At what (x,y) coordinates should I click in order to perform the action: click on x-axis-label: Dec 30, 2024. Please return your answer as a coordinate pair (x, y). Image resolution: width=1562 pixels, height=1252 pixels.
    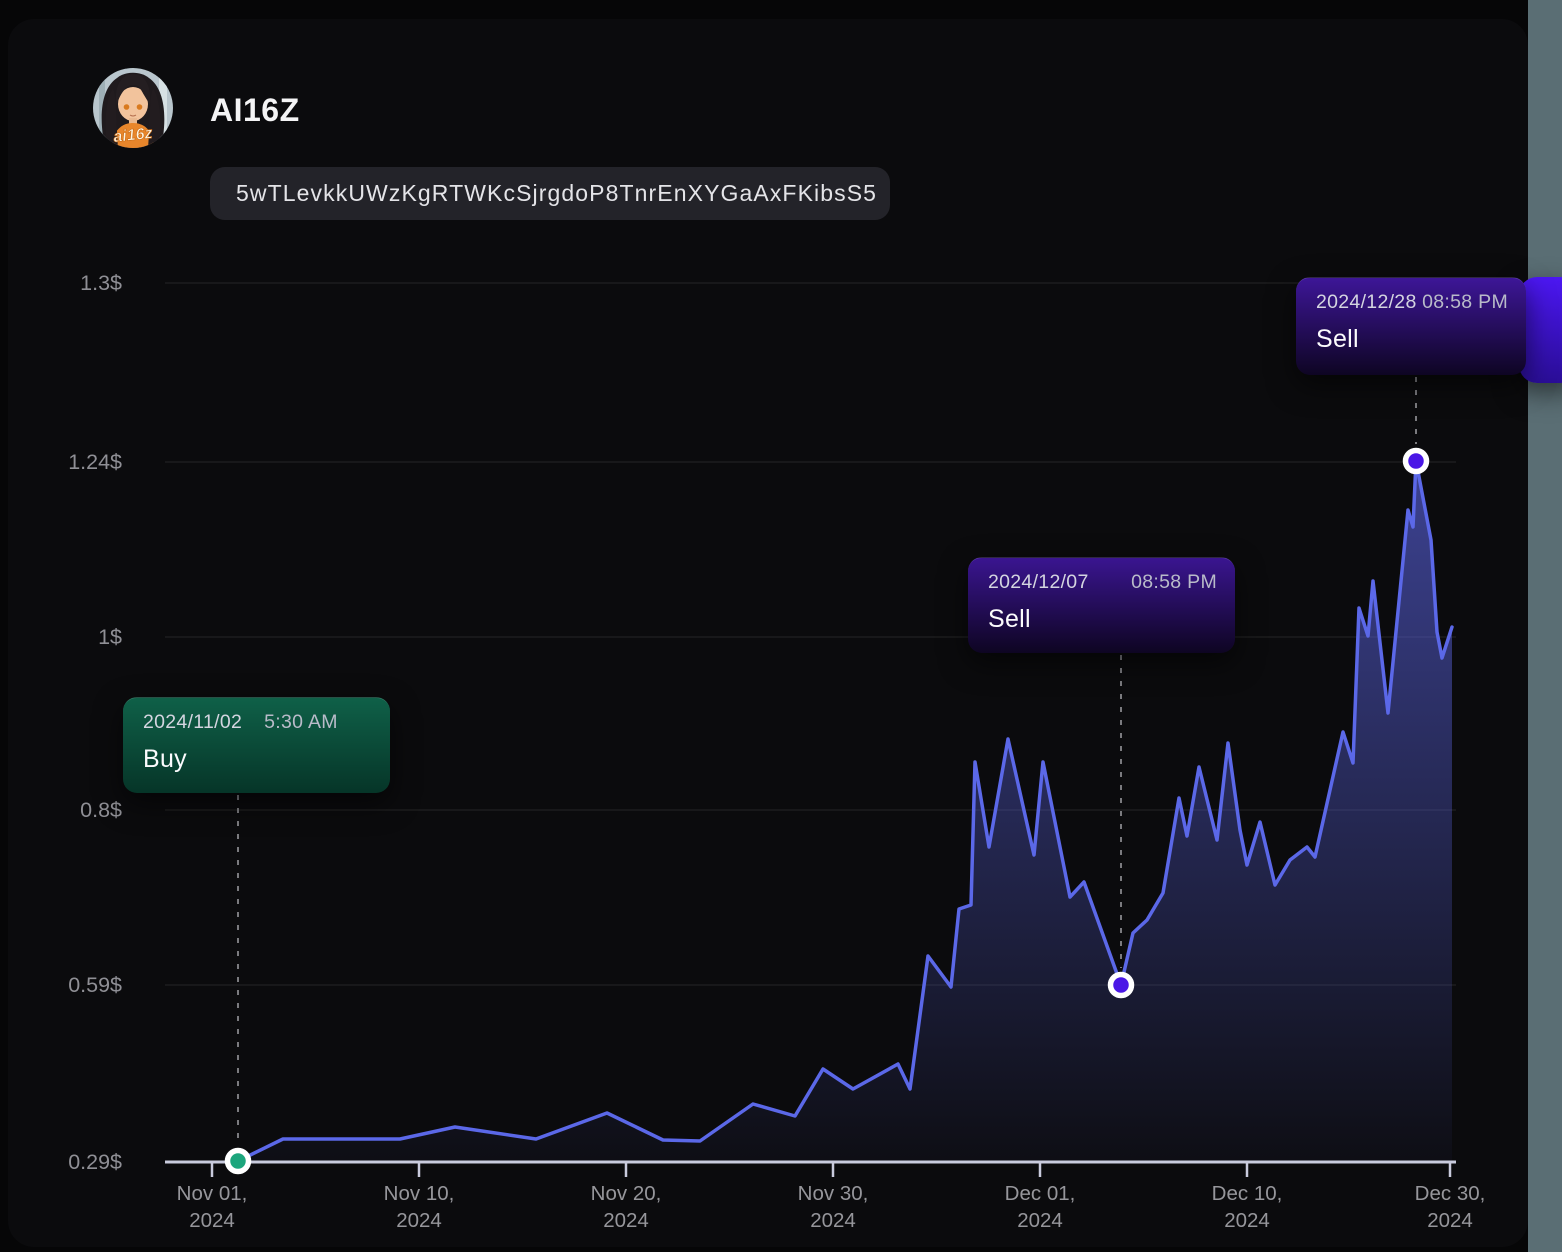
    Looking at the image, I should click on (1450, 1207).